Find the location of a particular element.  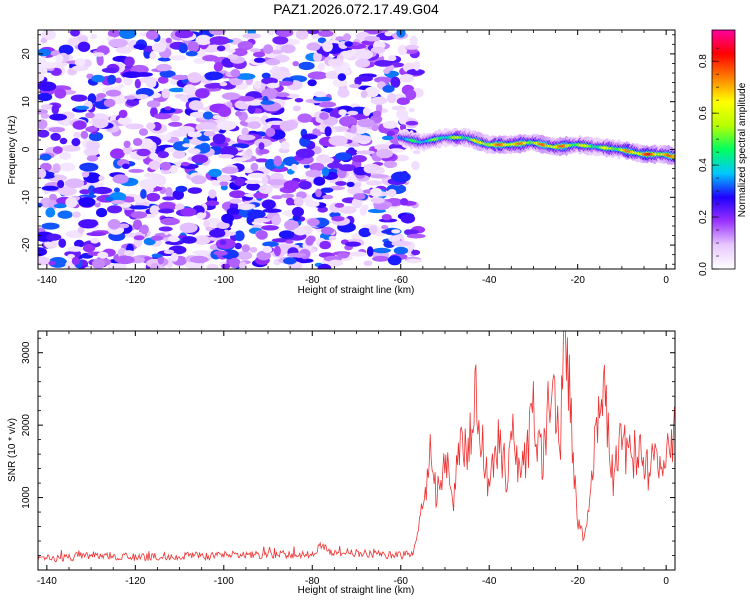

x-tick-label: -80 is located at coordinates (312, 581).